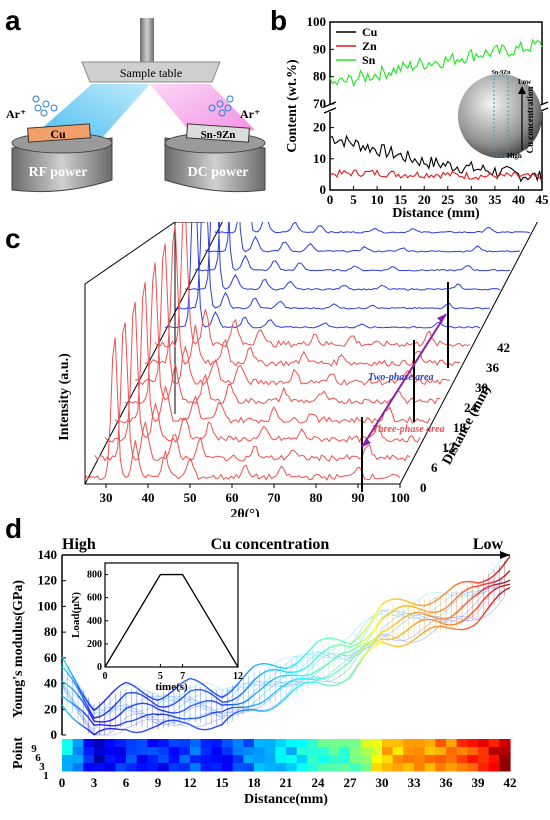 The height and width of the screenshot is (820, 550). I want to click on x-tick-label-d: 27, so click(351, 782).